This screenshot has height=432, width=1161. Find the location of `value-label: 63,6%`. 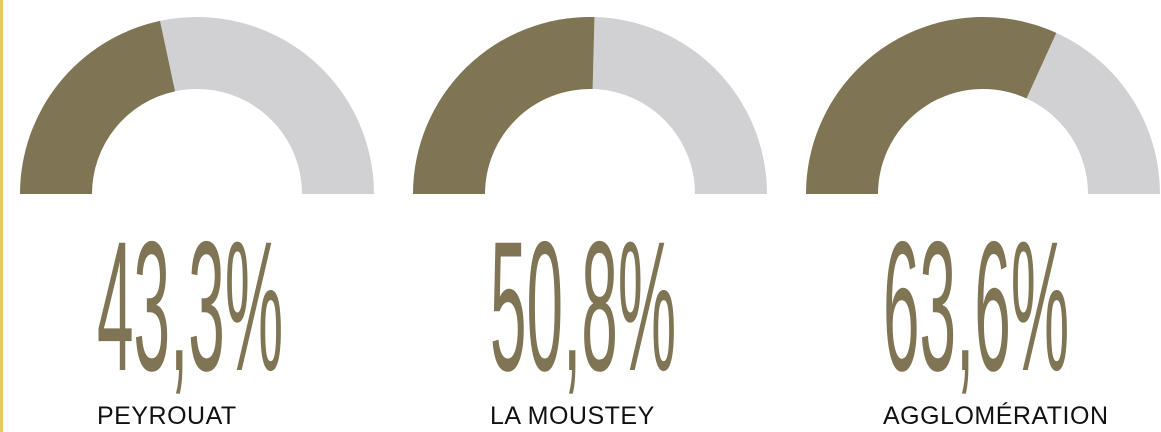

value-label: 63,6% is located at coordinates (976, 306).